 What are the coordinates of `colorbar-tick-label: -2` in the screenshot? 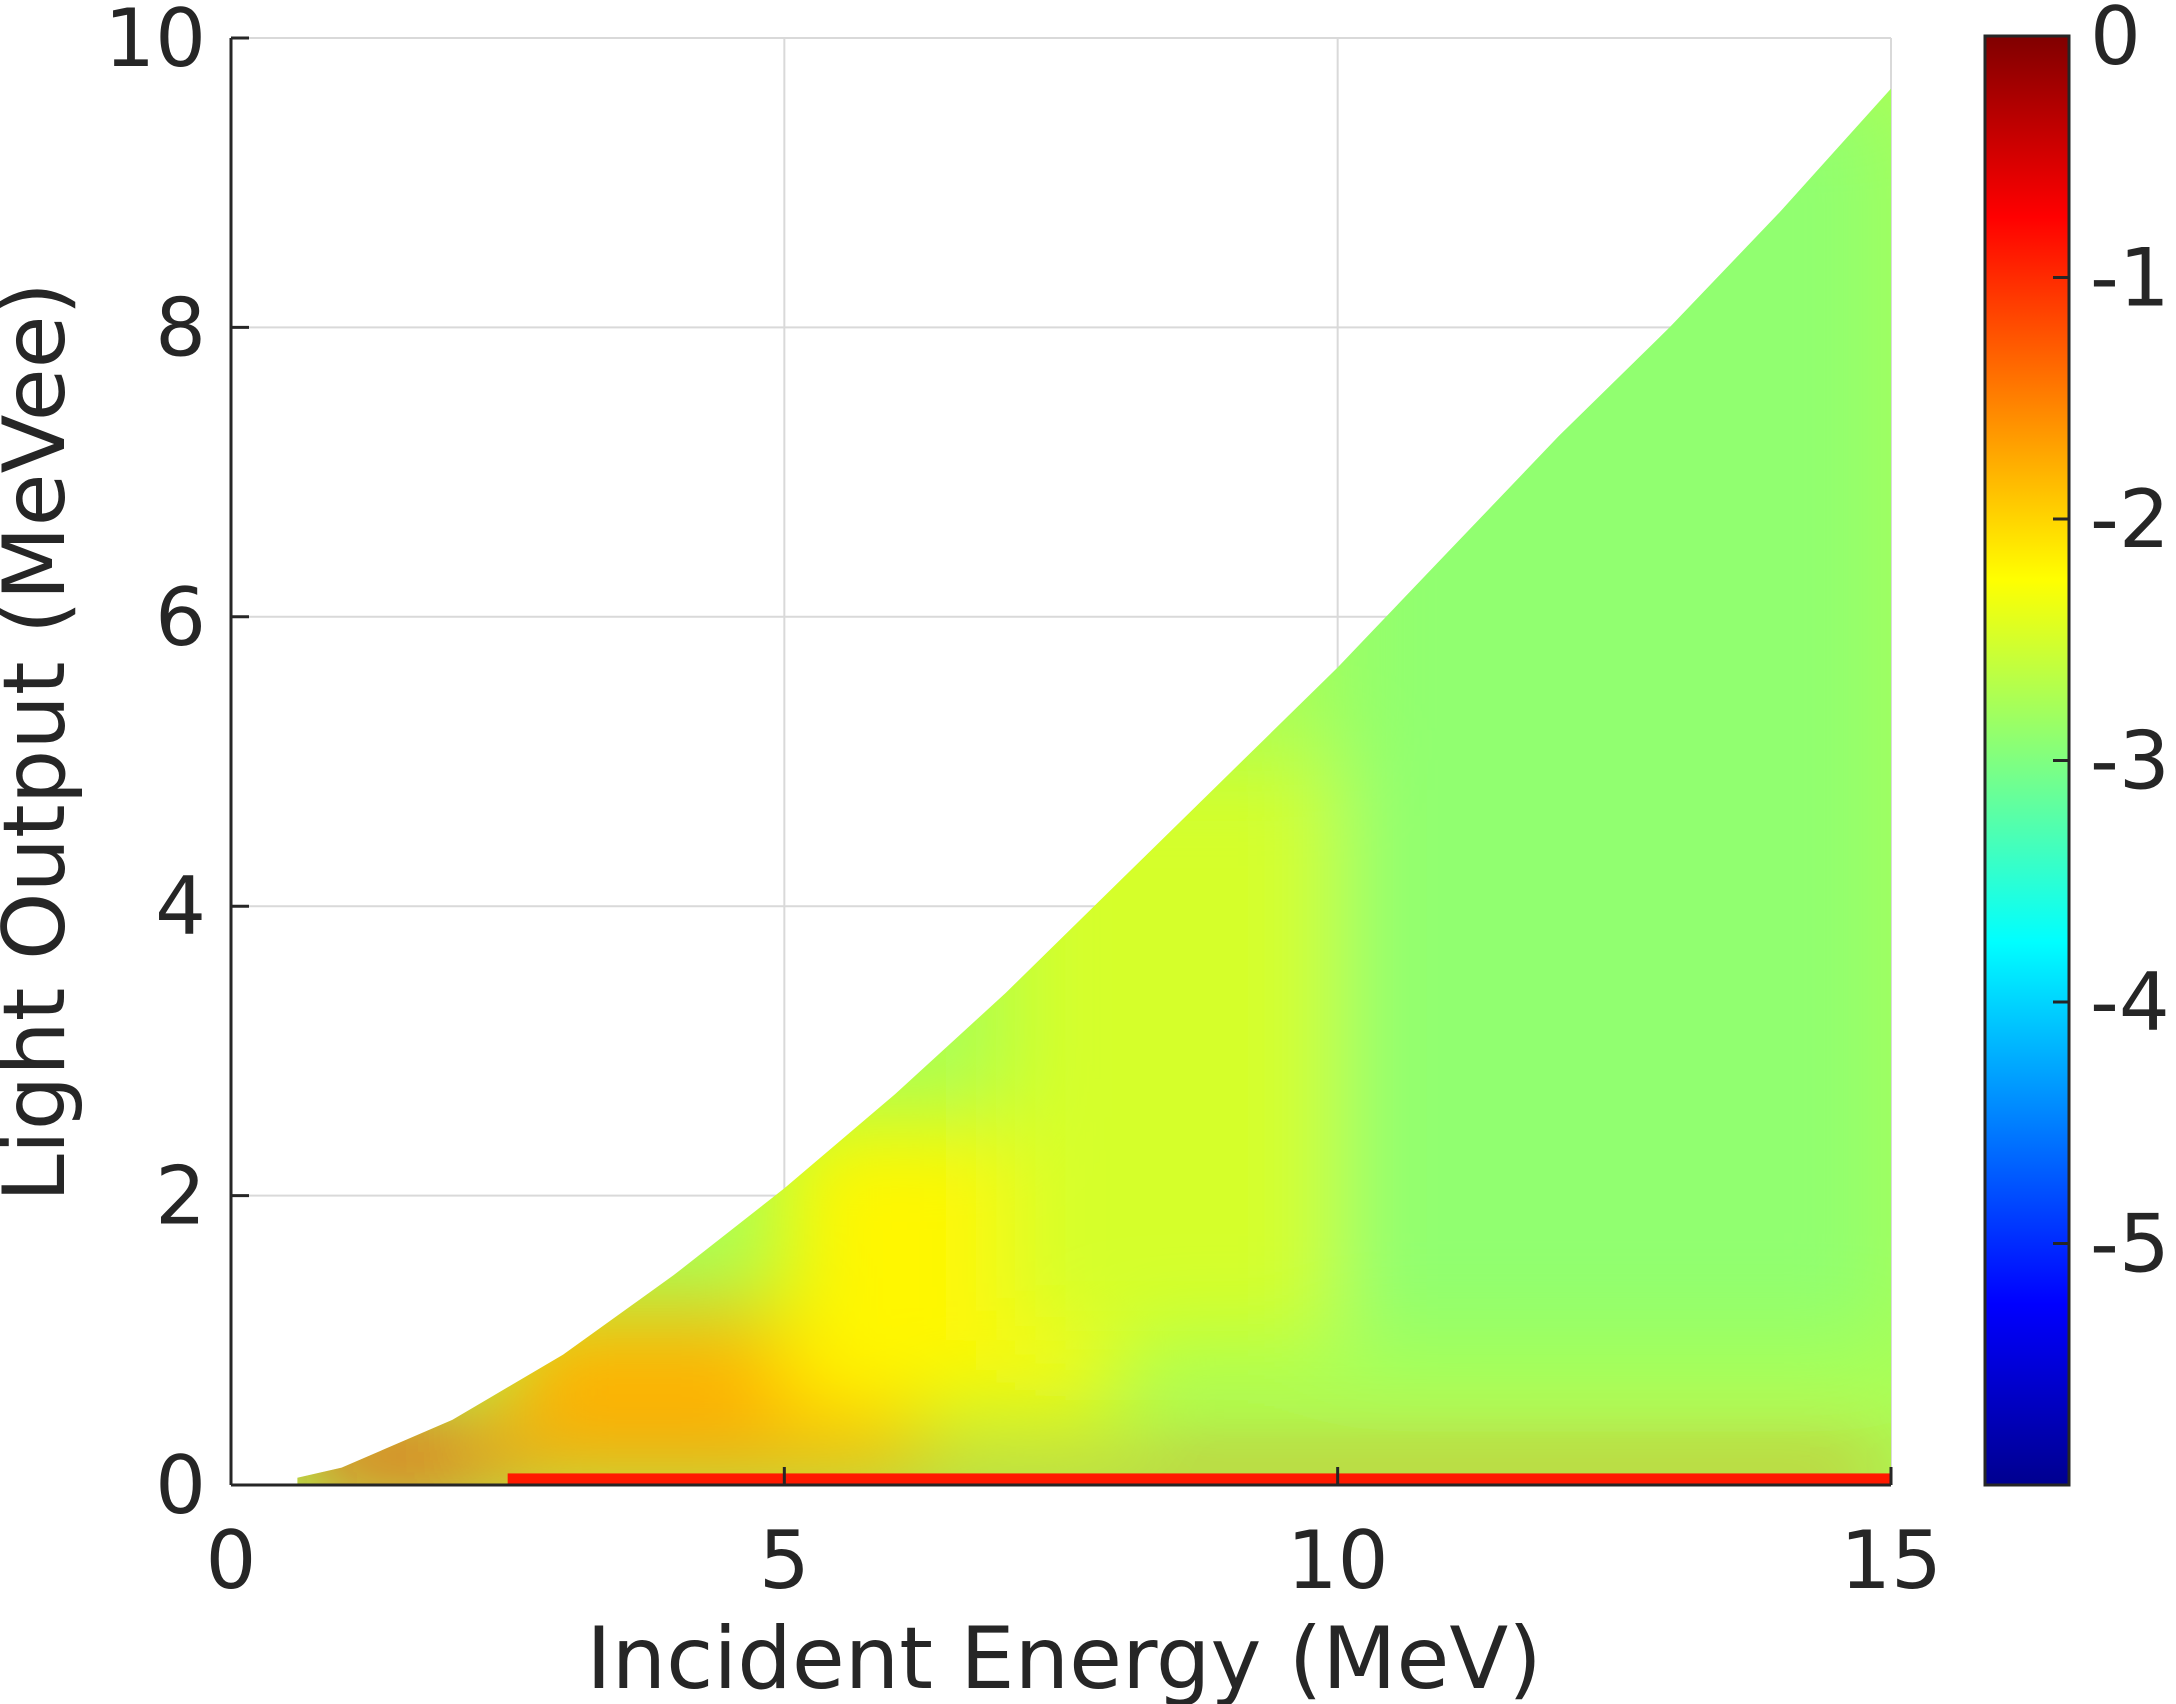 It's located at (2130, 519).